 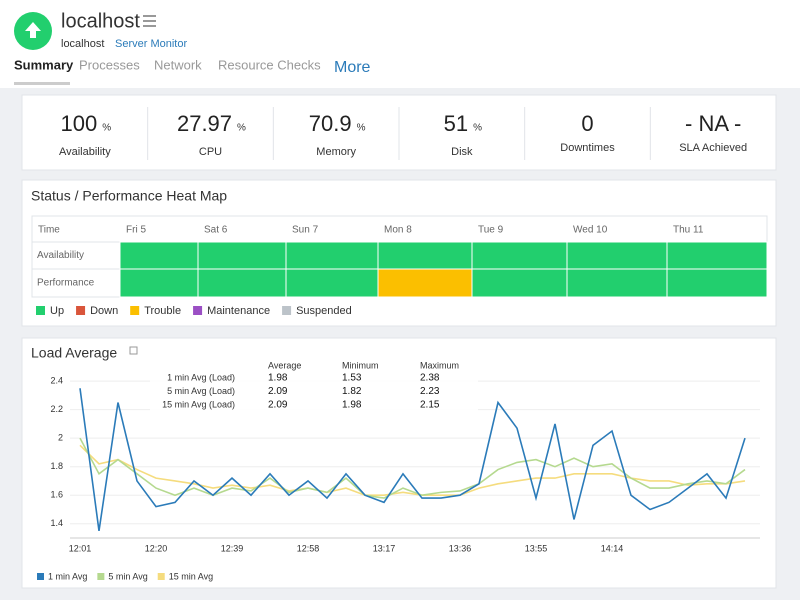 I want to click on summary-header: Minimum, so click(x=360, y=365).